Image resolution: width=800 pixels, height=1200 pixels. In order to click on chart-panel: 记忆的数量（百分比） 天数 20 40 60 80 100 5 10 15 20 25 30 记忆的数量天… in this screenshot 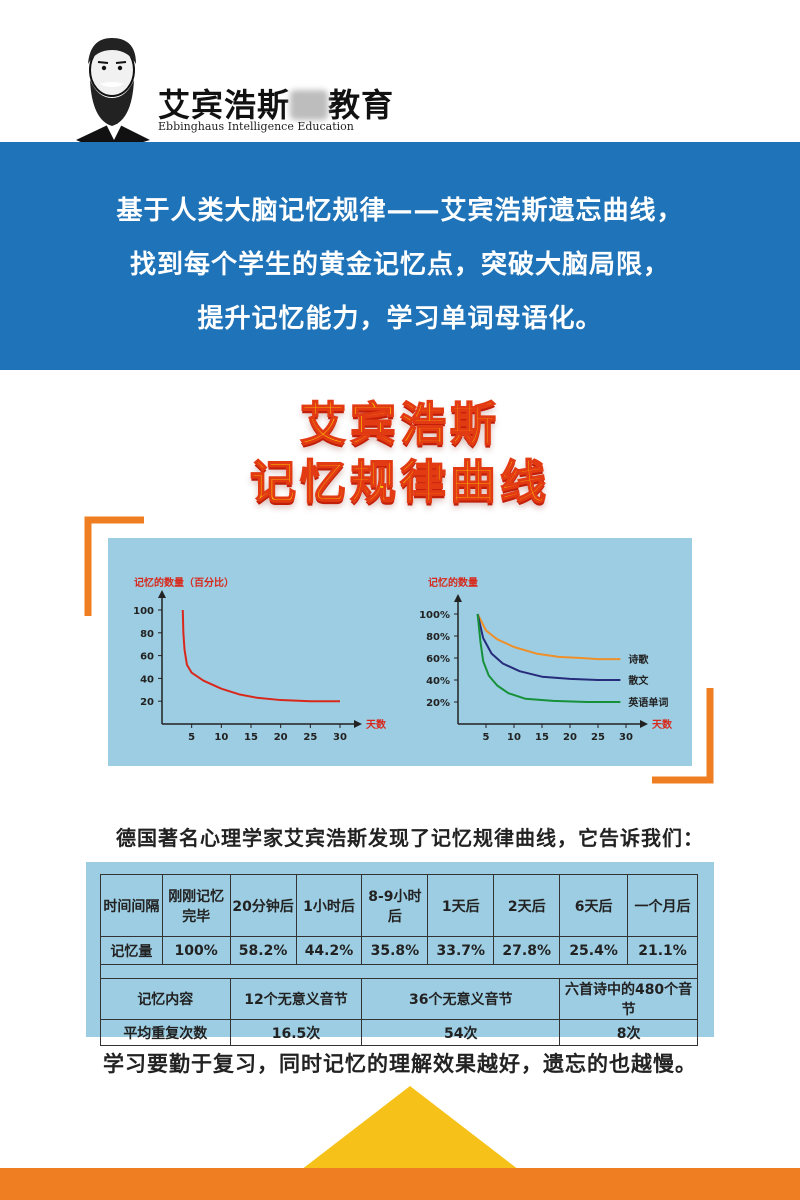, I will do `click(400, 652)`.